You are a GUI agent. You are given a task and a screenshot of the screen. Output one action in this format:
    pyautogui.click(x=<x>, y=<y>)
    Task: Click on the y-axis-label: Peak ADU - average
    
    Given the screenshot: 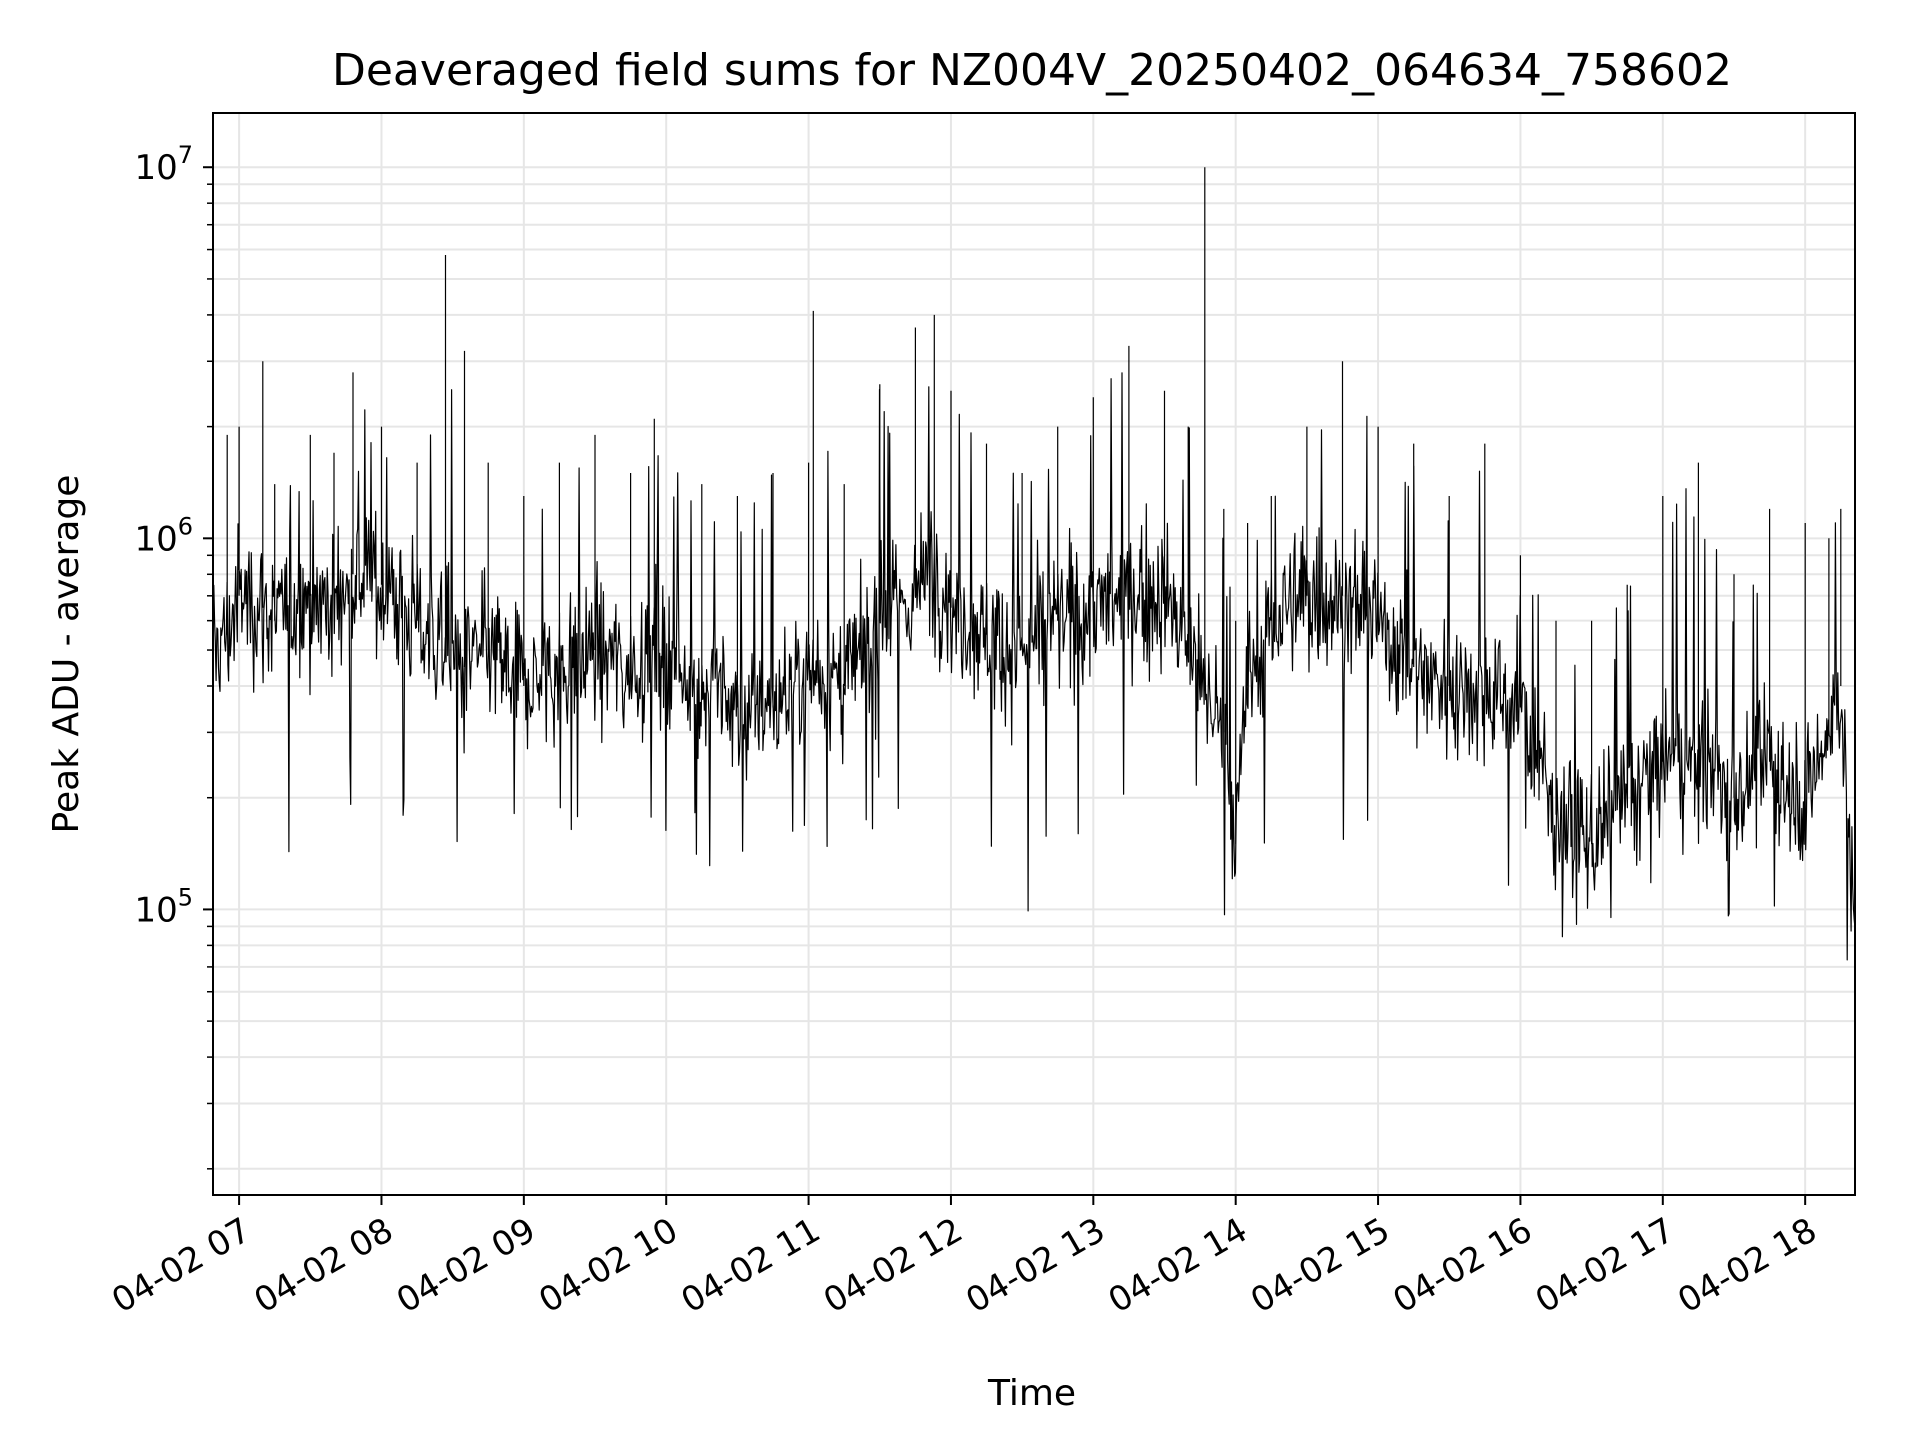 What is the action you would take?
    pyautogui.click(x=66, y=654)
    